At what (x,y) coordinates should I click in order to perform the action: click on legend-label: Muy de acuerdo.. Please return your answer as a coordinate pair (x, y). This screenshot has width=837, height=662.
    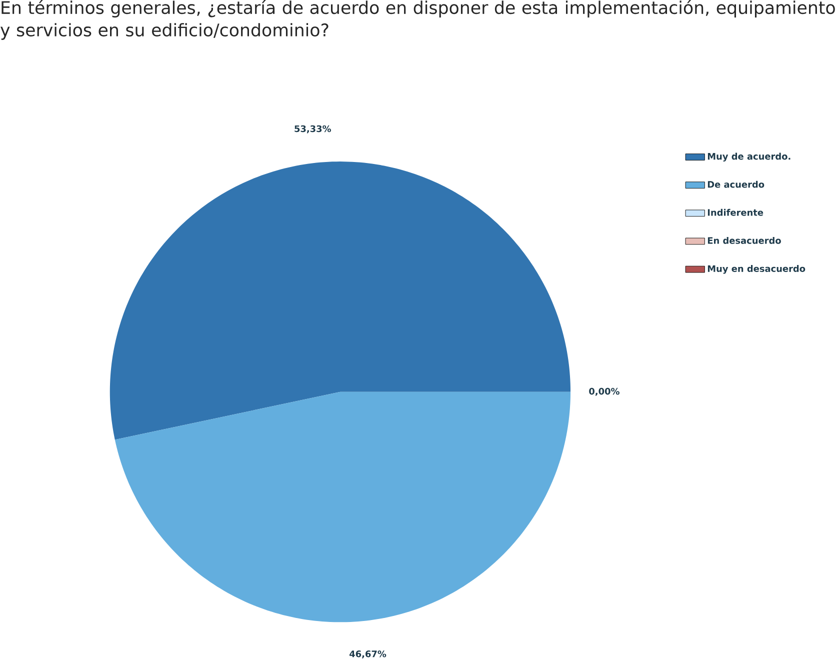
    Looking at the image, I should click on (749, 157).